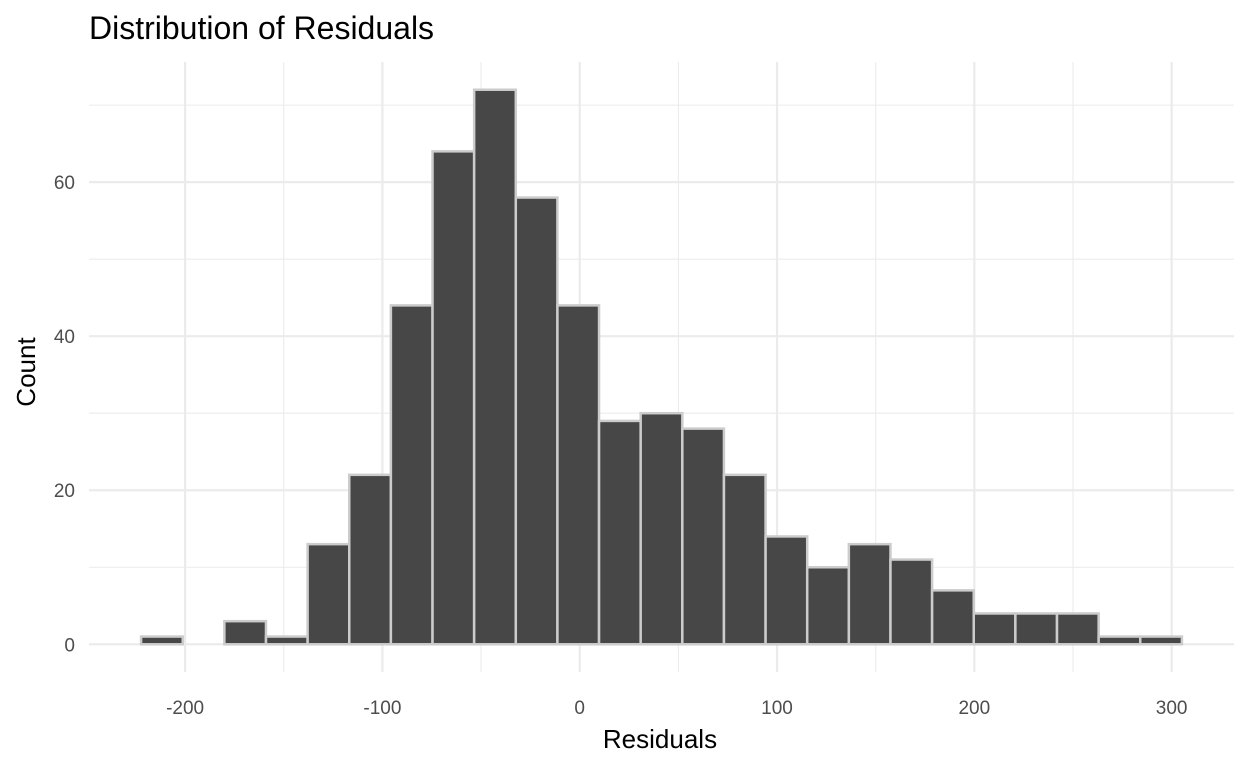 This screenshot has height=768, width=1248. What do you see at coordinates (64, 337) in the screenshot?
I see `y-tick-label: 40` at bounding box center [64, 337].